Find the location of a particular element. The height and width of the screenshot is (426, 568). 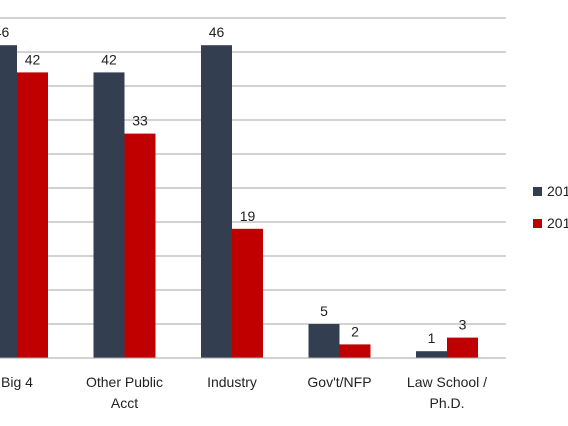

category-label: Other Public is located at coordinates (124, 382).